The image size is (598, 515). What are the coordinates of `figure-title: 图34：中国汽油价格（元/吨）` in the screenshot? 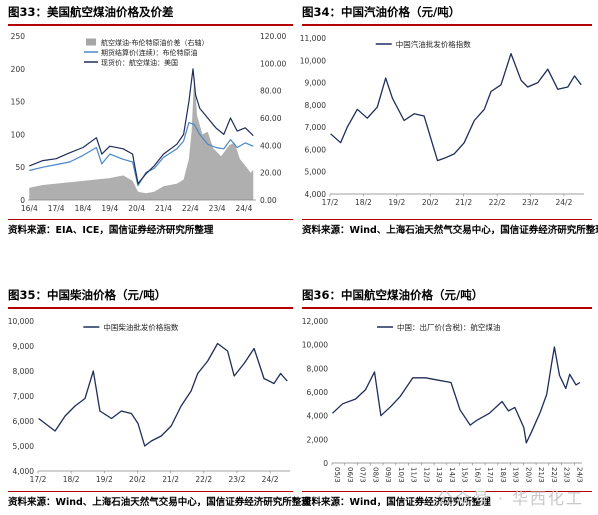 It's located at (381, 12).